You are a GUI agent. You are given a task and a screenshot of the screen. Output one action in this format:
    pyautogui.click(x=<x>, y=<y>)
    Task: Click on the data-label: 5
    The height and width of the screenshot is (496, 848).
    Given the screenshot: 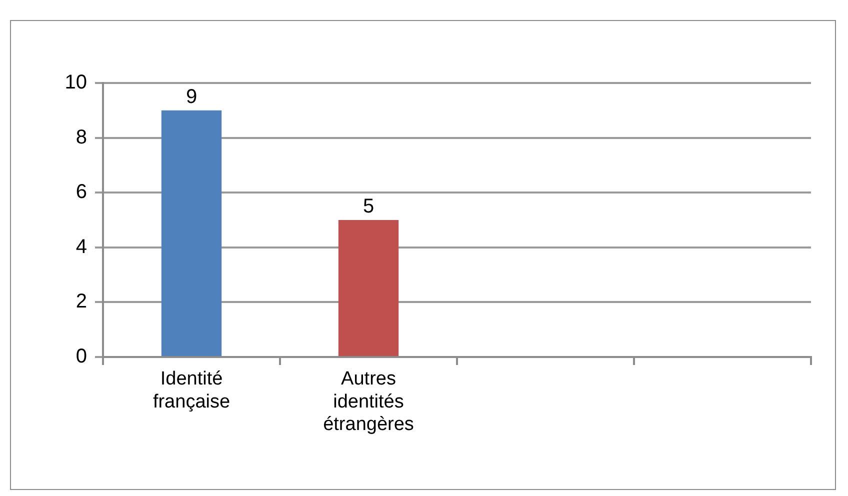 What is the action you would take?
    pyautogui.click(x=368, y=207)
    